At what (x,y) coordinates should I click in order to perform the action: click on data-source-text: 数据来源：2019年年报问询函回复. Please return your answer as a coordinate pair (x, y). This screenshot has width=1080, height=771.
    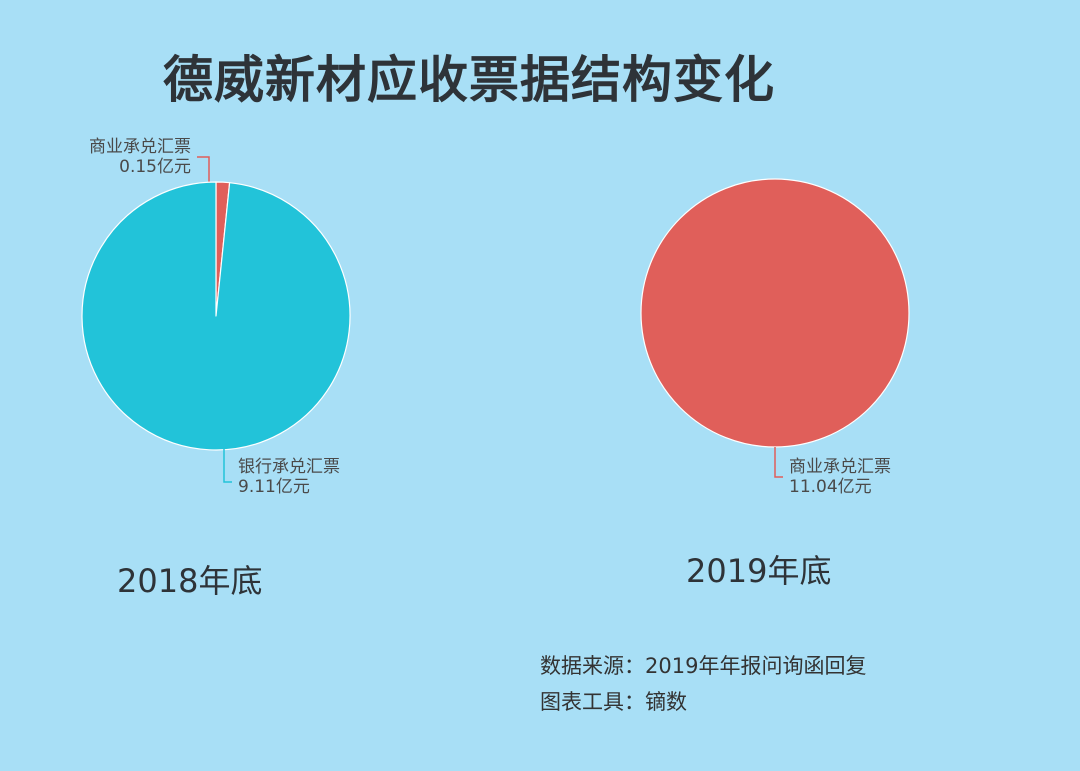
    Looking at the image, I should click on (703, 666).